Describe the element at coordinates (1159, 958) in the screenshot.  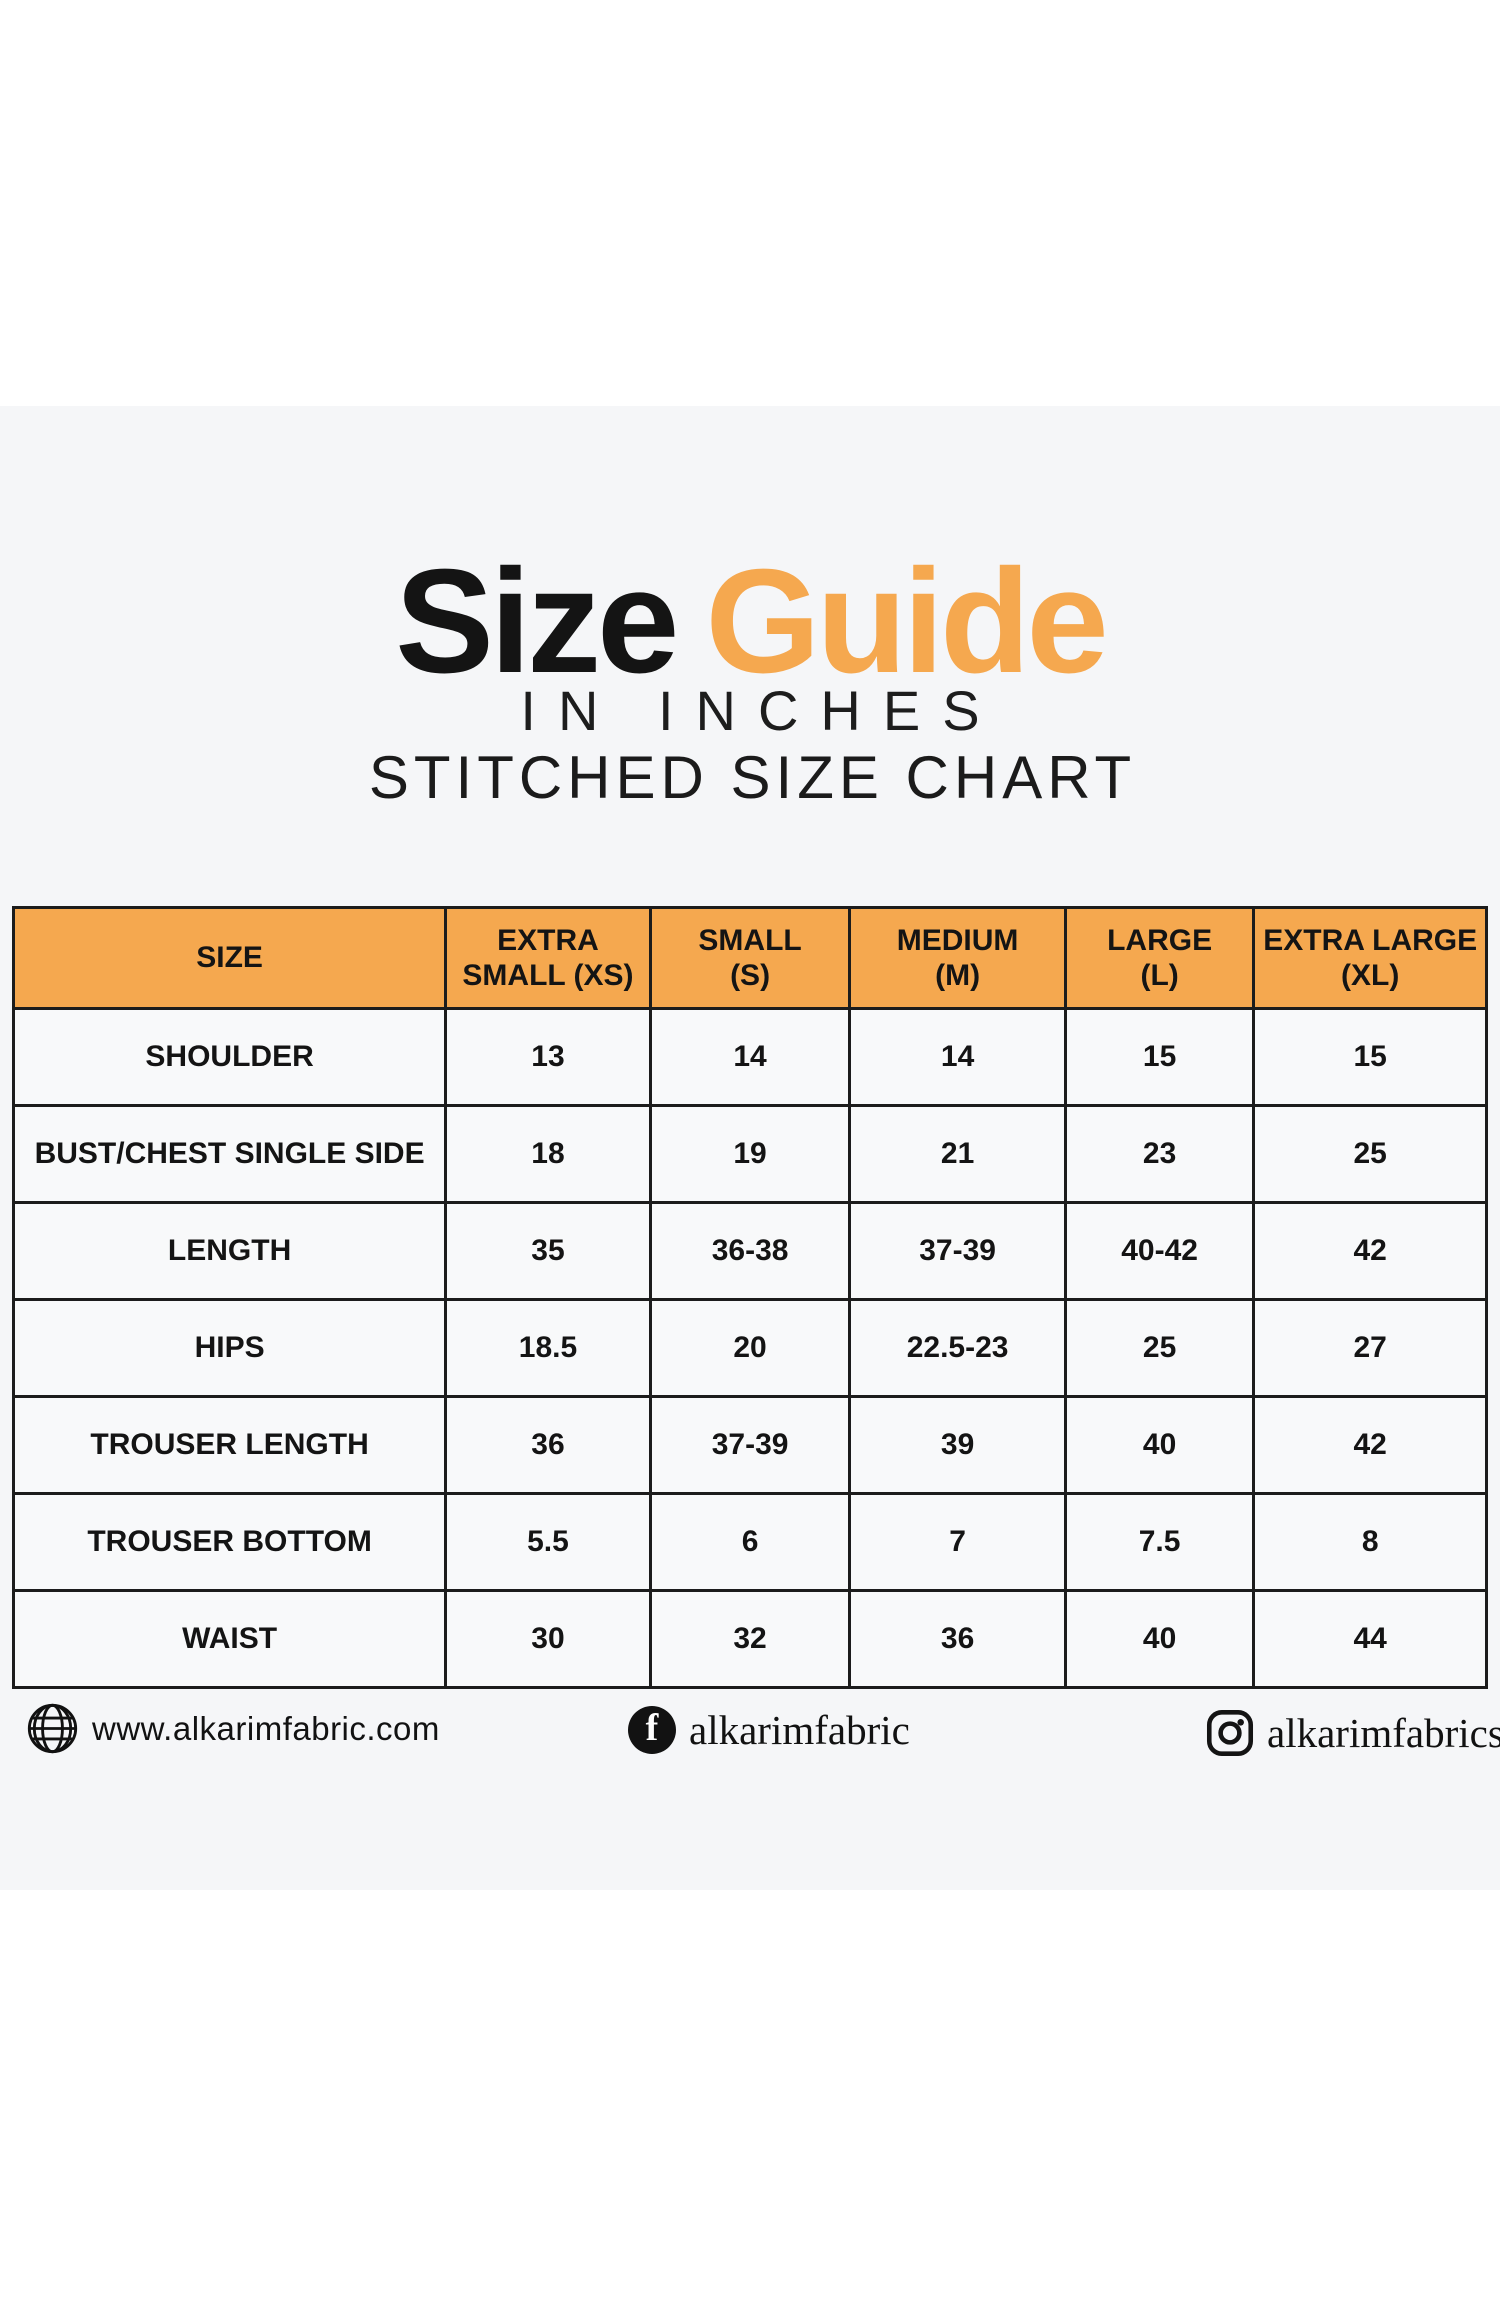
I see `column-header-large-l: LARGE (L)` at that location.